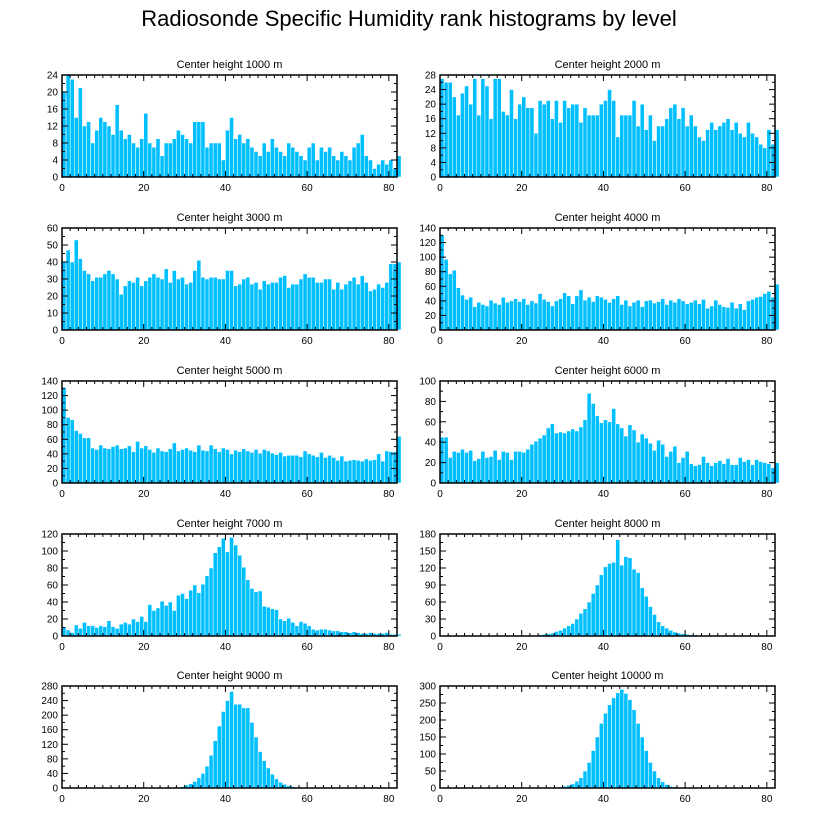  Describe the element at coordinates (608, 371) in the screenshot. I see `panel-title: Center height 6000 m` at that location.